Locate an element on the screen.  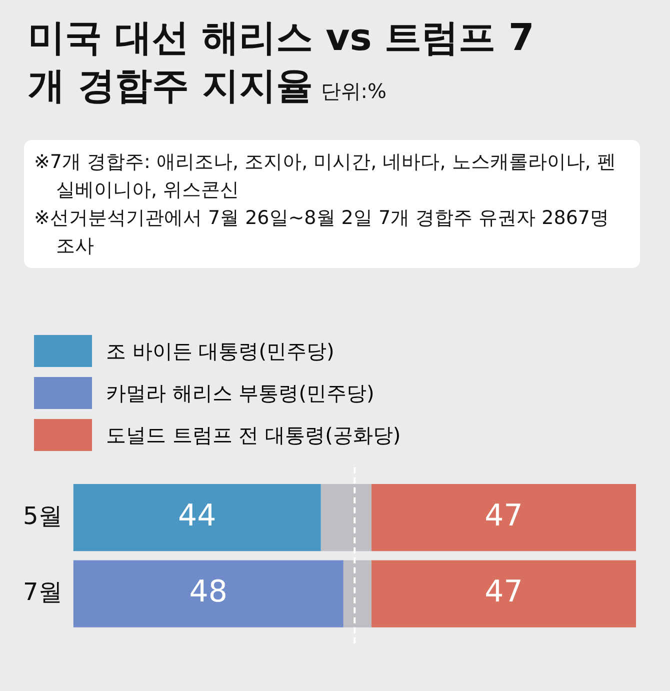
text: ※7개 경합주: 애리조나, 조지아, 미시간, 네바다, 노스캐롤라이나, 펜실베이니아, 위스콘신 is located at coordinates (325, 176).